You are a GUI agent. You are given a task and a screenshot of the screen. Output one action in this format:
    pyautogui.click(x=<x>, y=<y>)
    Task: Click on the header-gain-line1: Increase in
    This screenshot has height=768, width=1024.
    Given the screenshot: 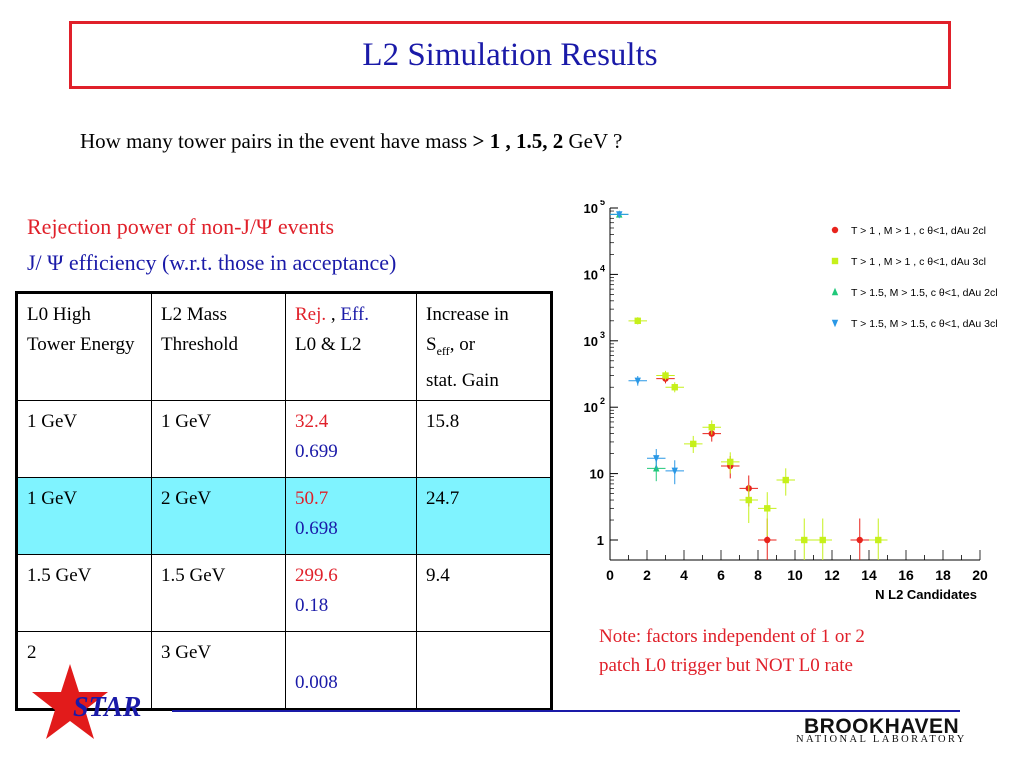 What is the action you would take?
    pyautogui.click(x=467, y=314)
    